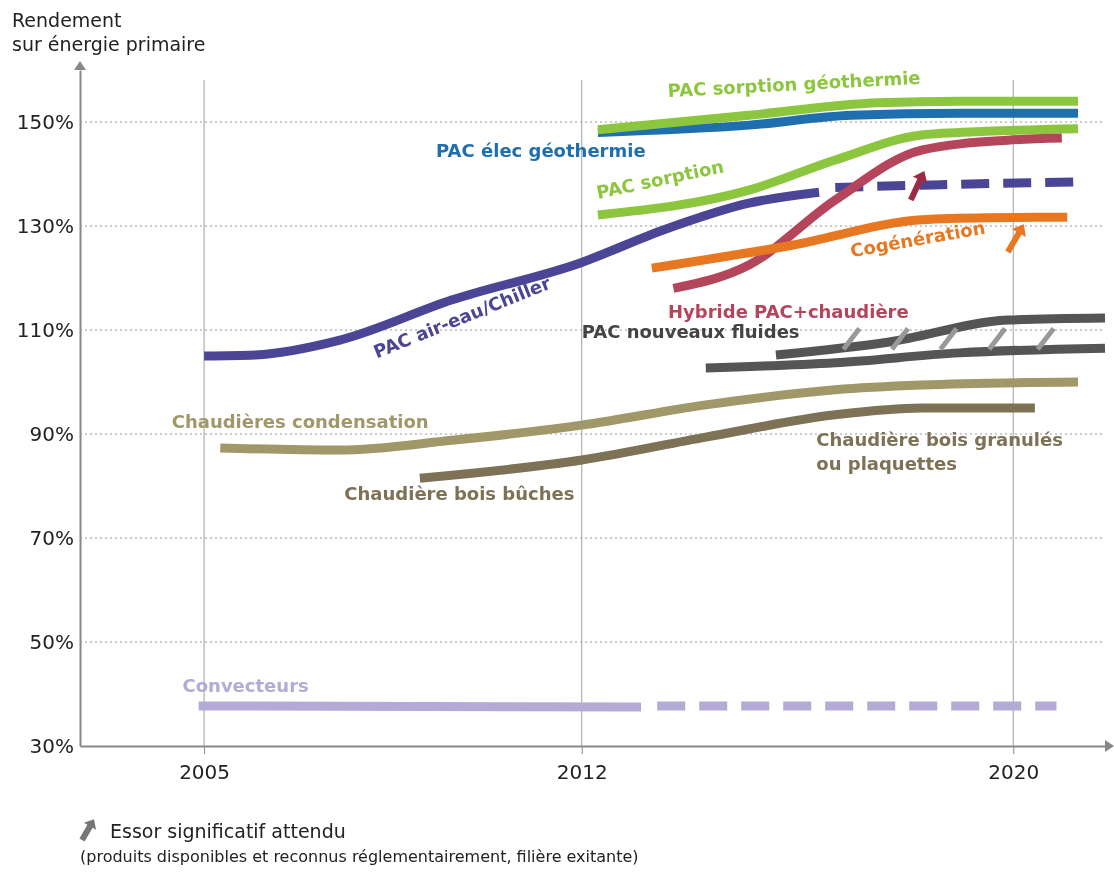 This screenshot has width=1114, height=874. I want to click on y-tick-label: 30%, so click(51, 745).